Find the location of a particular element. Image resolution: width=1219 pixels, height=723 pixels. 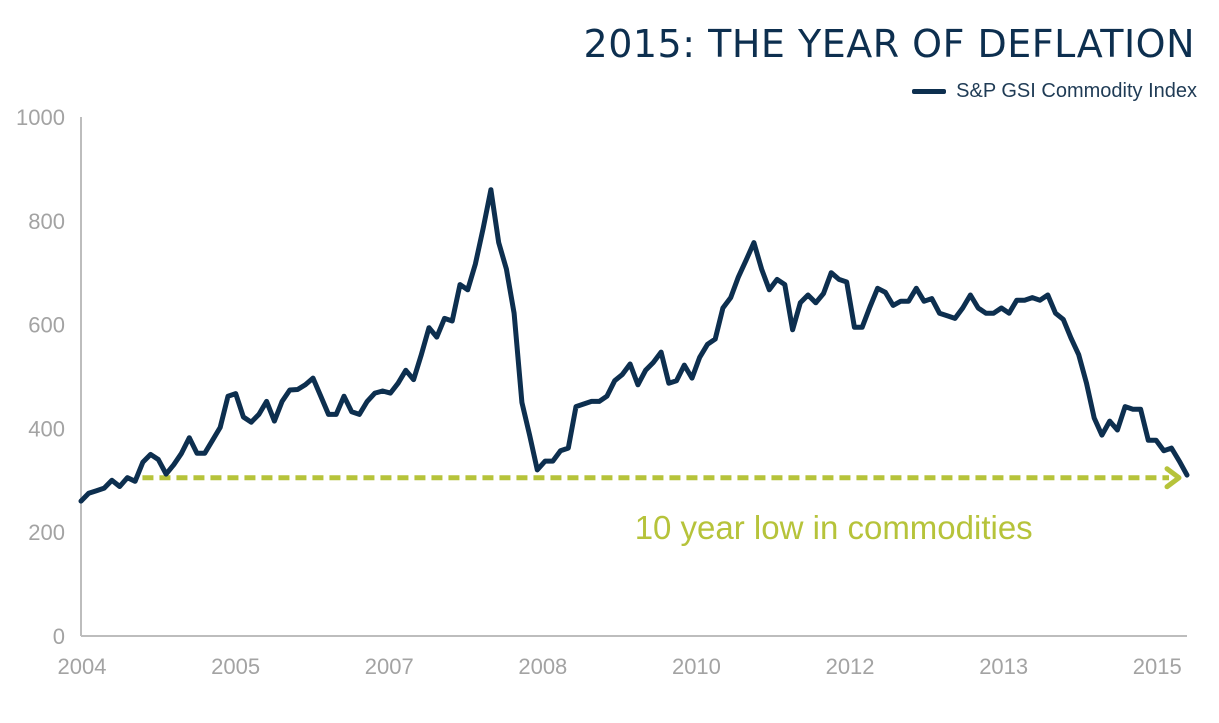

legend: S&P GSI Commodity Index is located at coordinates (1054, 91).